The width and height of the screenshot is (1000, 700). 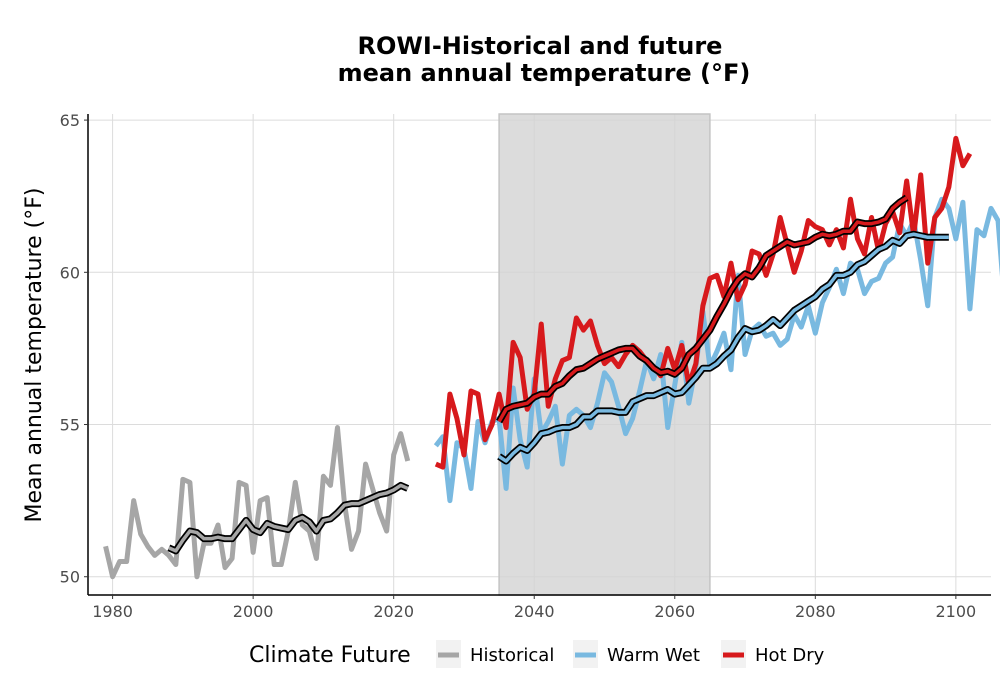 I want to click on y-tick-label: 65, so click(x=70, y=120).